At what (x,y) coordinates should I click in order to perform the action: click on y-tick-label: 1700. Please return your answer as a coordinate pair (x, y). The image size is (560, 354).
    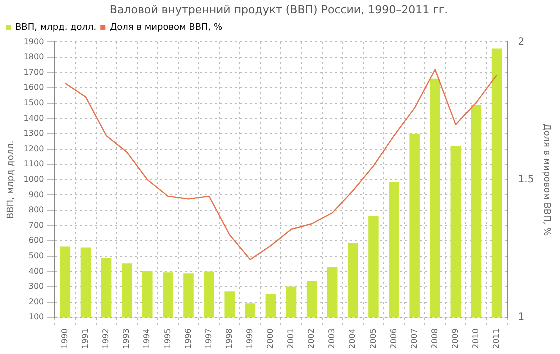
    Looking at the image, I should click on (34, 72).